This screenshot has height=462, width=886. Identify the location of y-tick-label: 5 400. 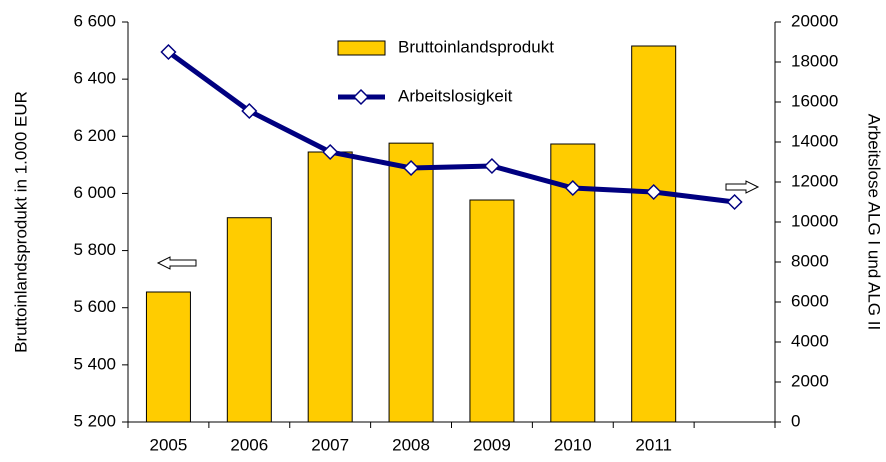
(94, 363).